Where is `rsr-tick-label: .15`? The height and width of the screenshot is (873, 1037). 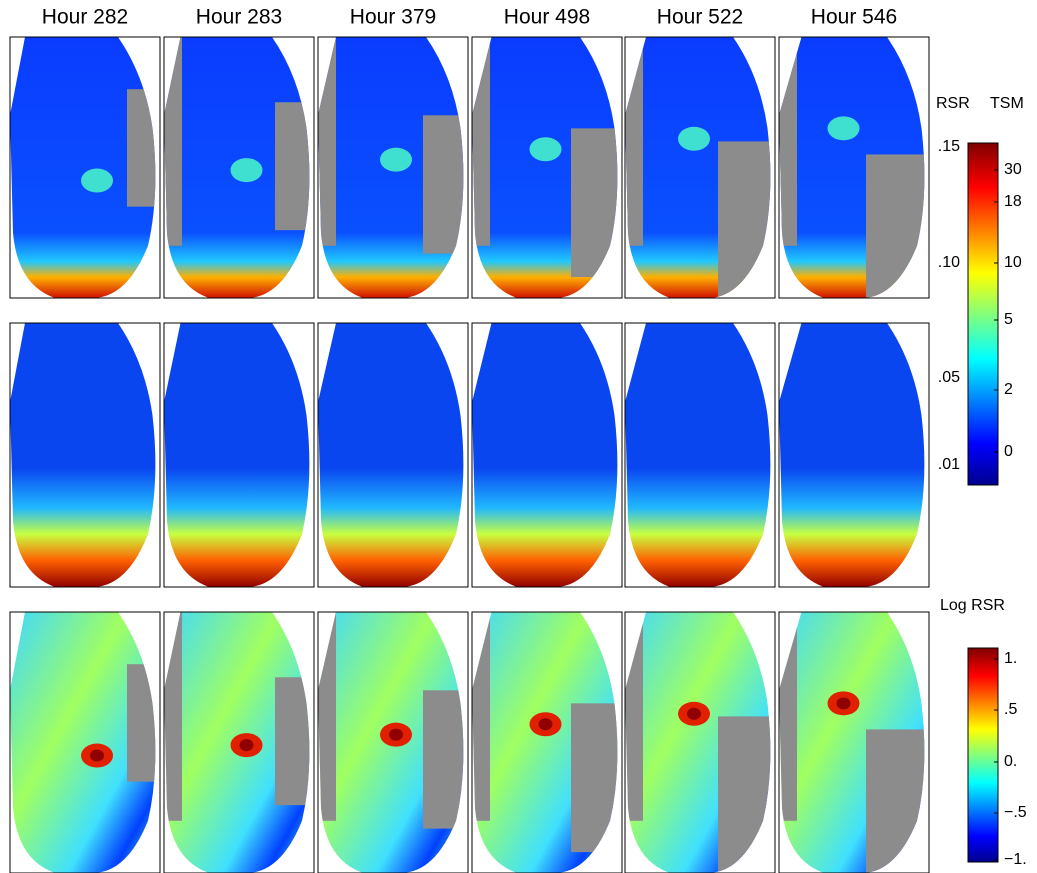
rsr-tick-label: .15 is located at coordinates (949, 146).